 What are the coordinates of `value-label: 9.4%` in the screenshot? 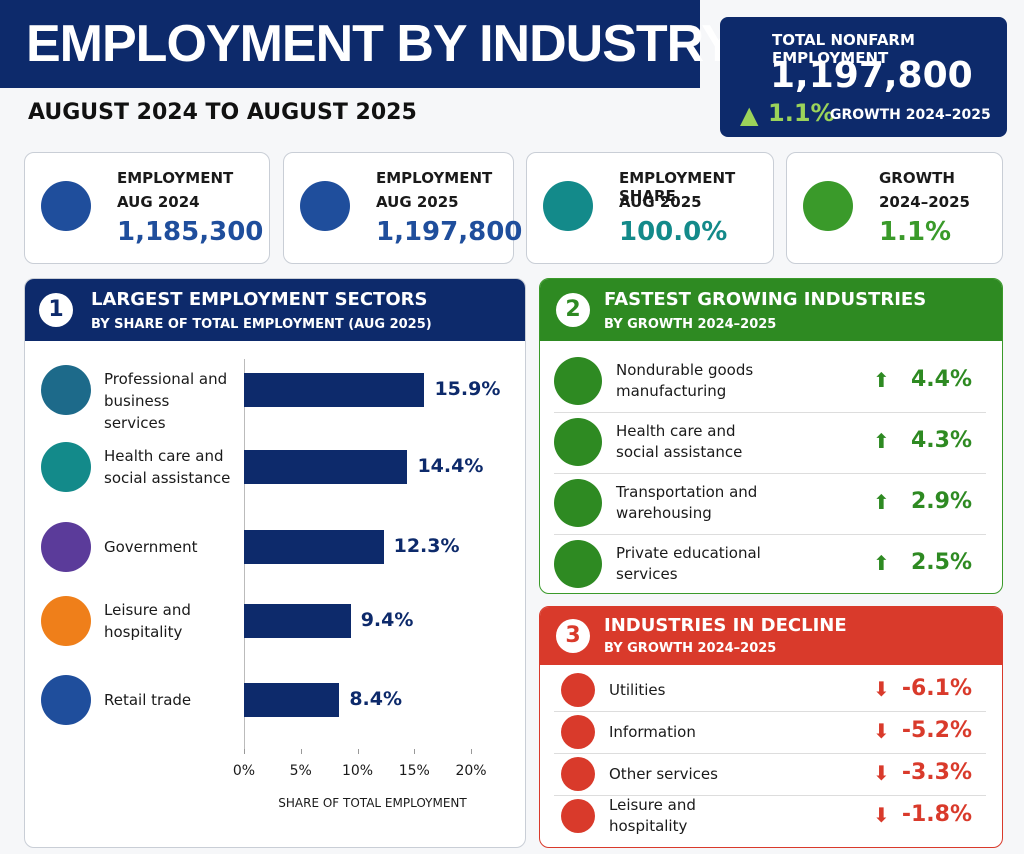 It's located at (387, 620).